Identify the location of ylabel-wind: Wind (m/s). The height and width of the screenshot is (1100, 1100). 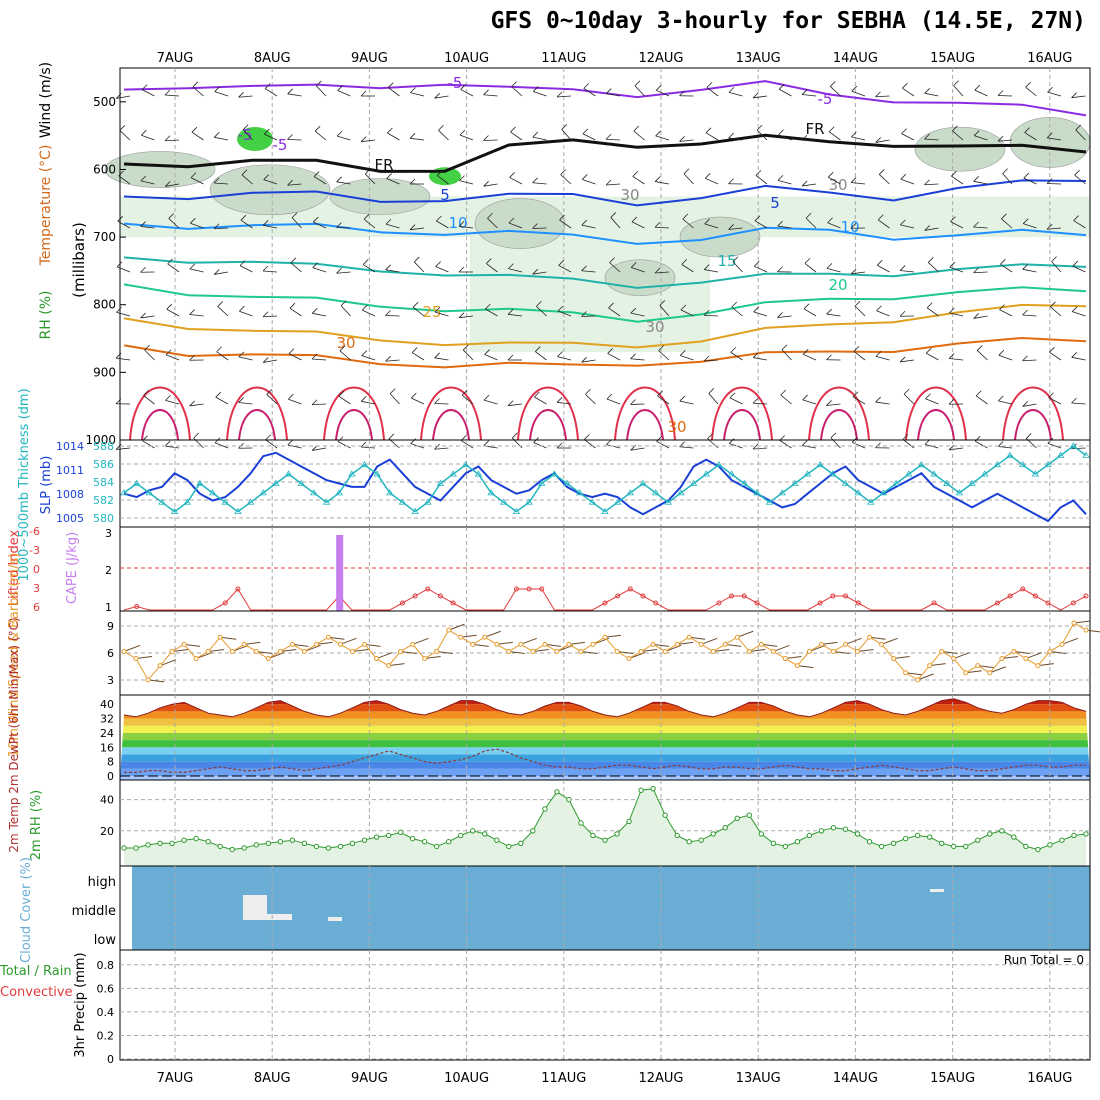
(46, 100).